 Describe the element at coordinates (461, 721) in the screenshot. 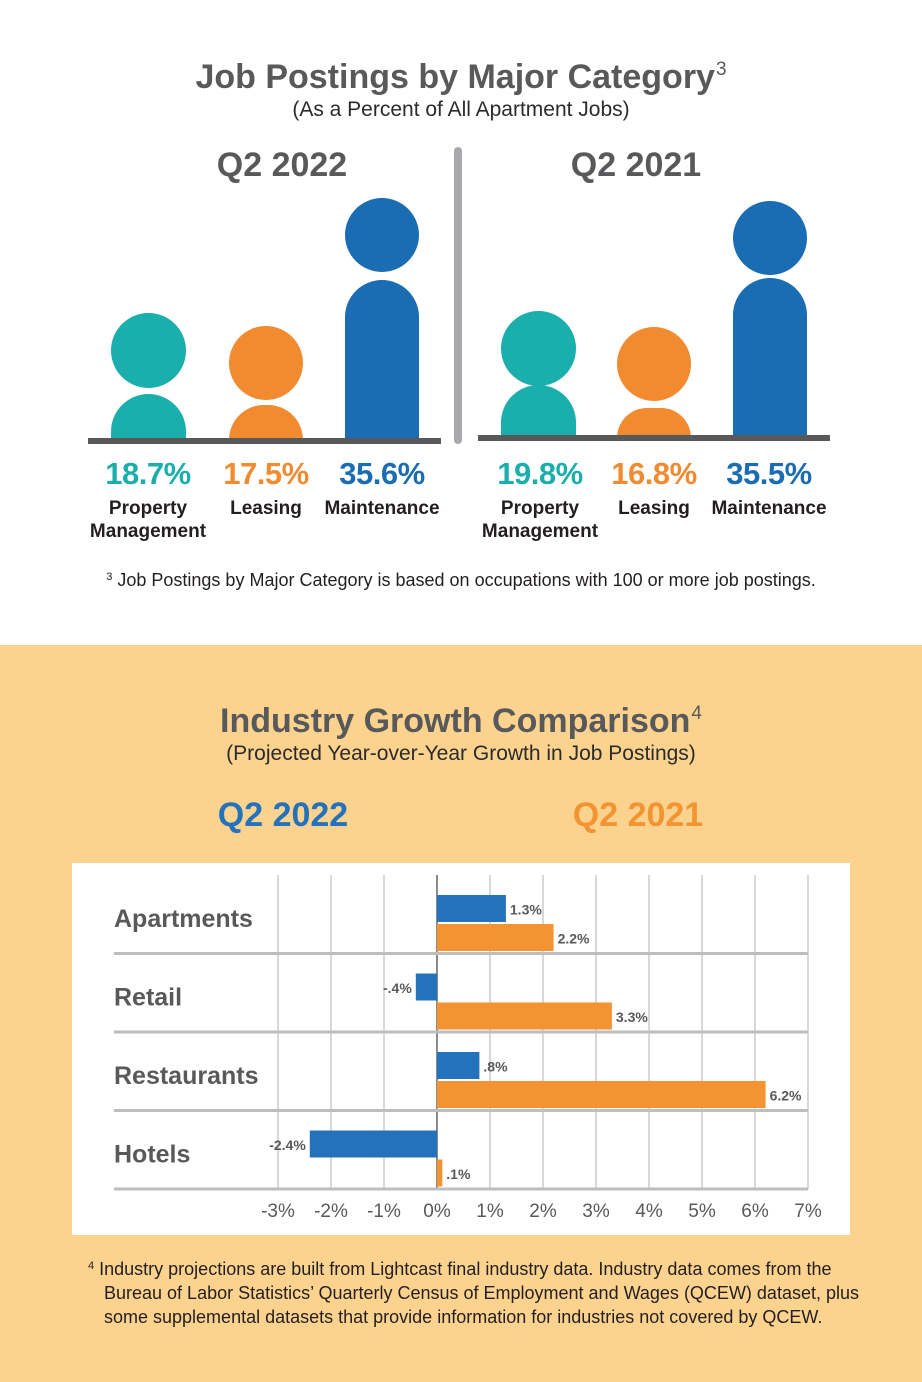

I see `section2-title: Industry Growth Comparison4` at that location.